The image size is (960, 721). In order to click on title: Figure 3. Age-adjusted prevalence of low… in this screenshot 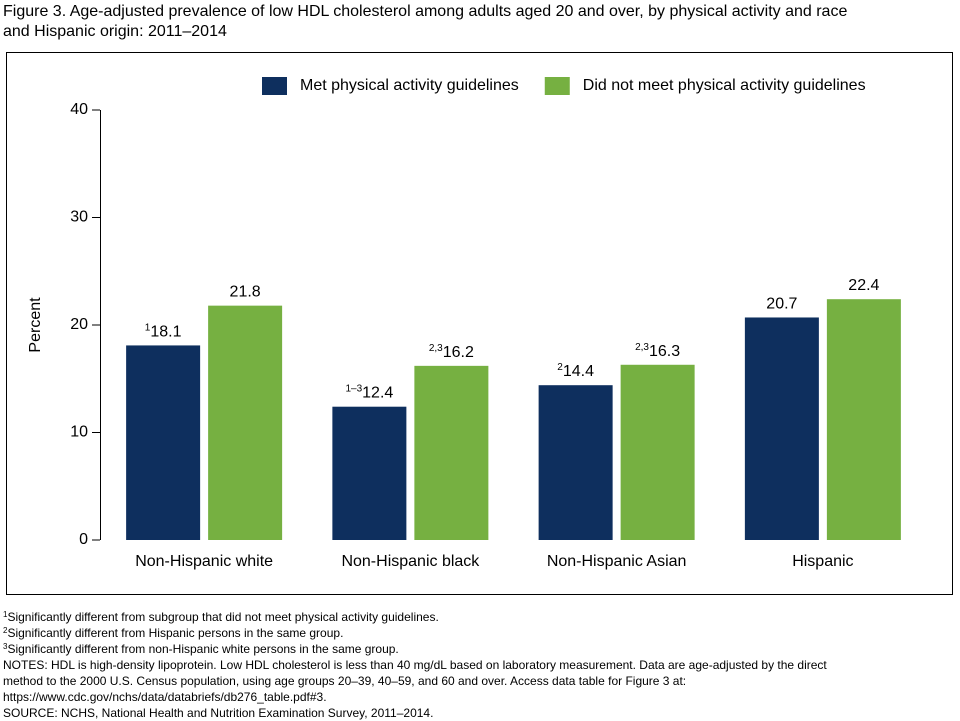, I will do `click(425, 22)`.